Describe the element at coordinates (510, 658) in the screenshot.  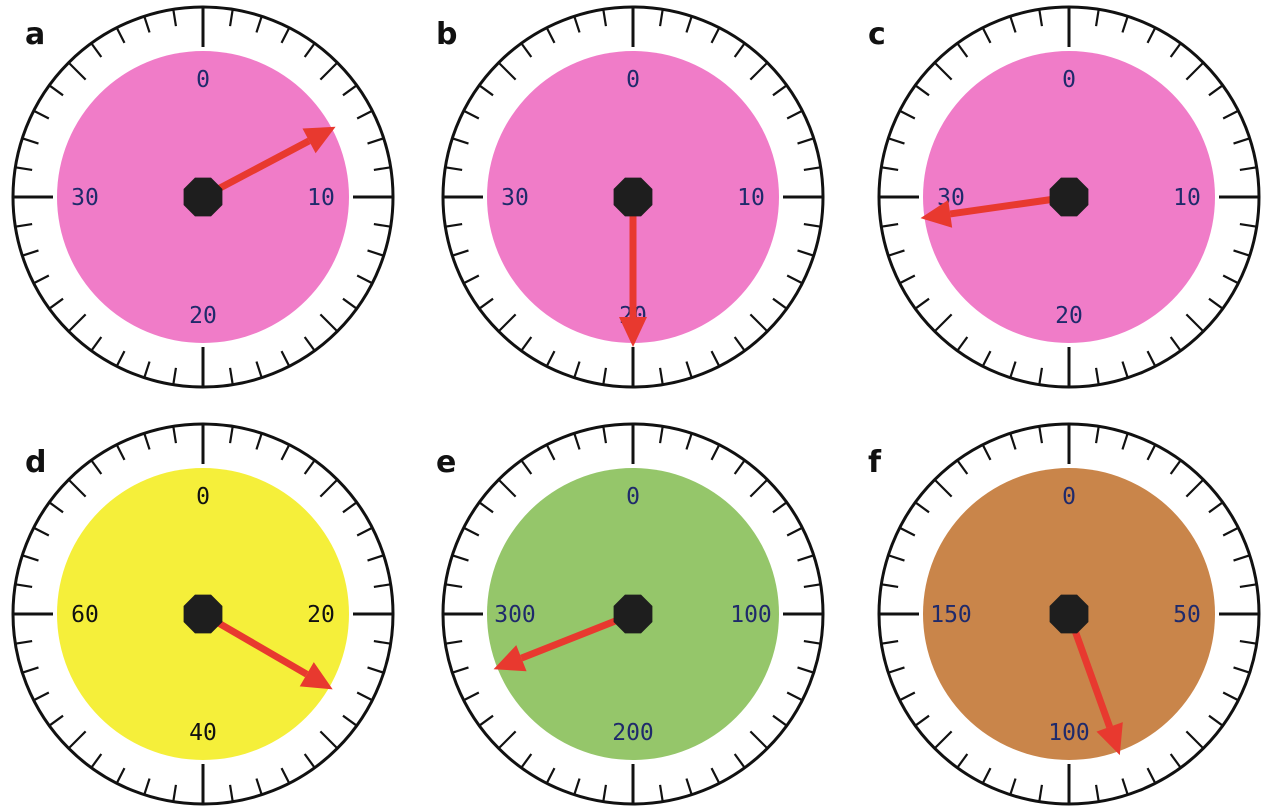
I see `needle-arrowhead` at that location.